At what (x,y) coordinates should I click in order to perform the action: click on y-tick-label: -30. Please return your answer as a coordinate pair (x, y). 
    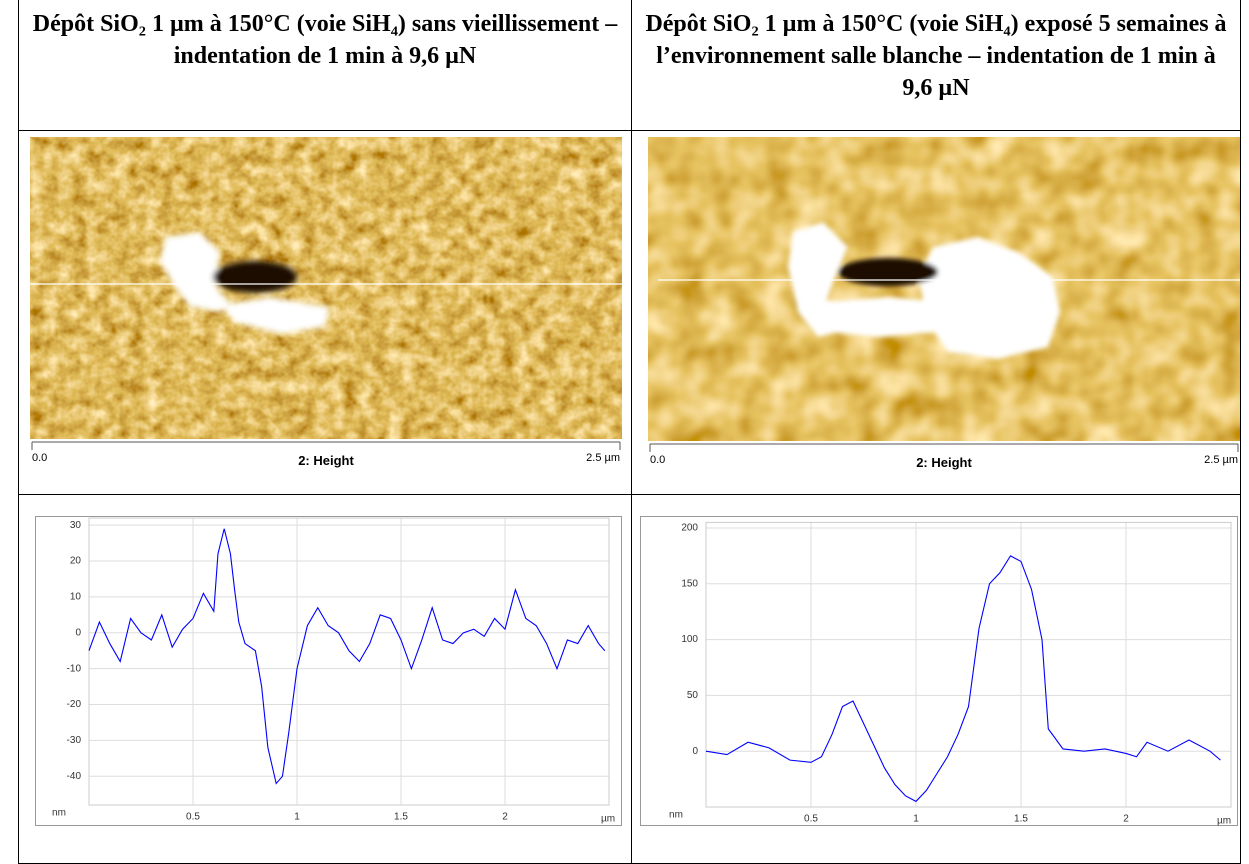
    Looking at the image, I should click on (74, 740).